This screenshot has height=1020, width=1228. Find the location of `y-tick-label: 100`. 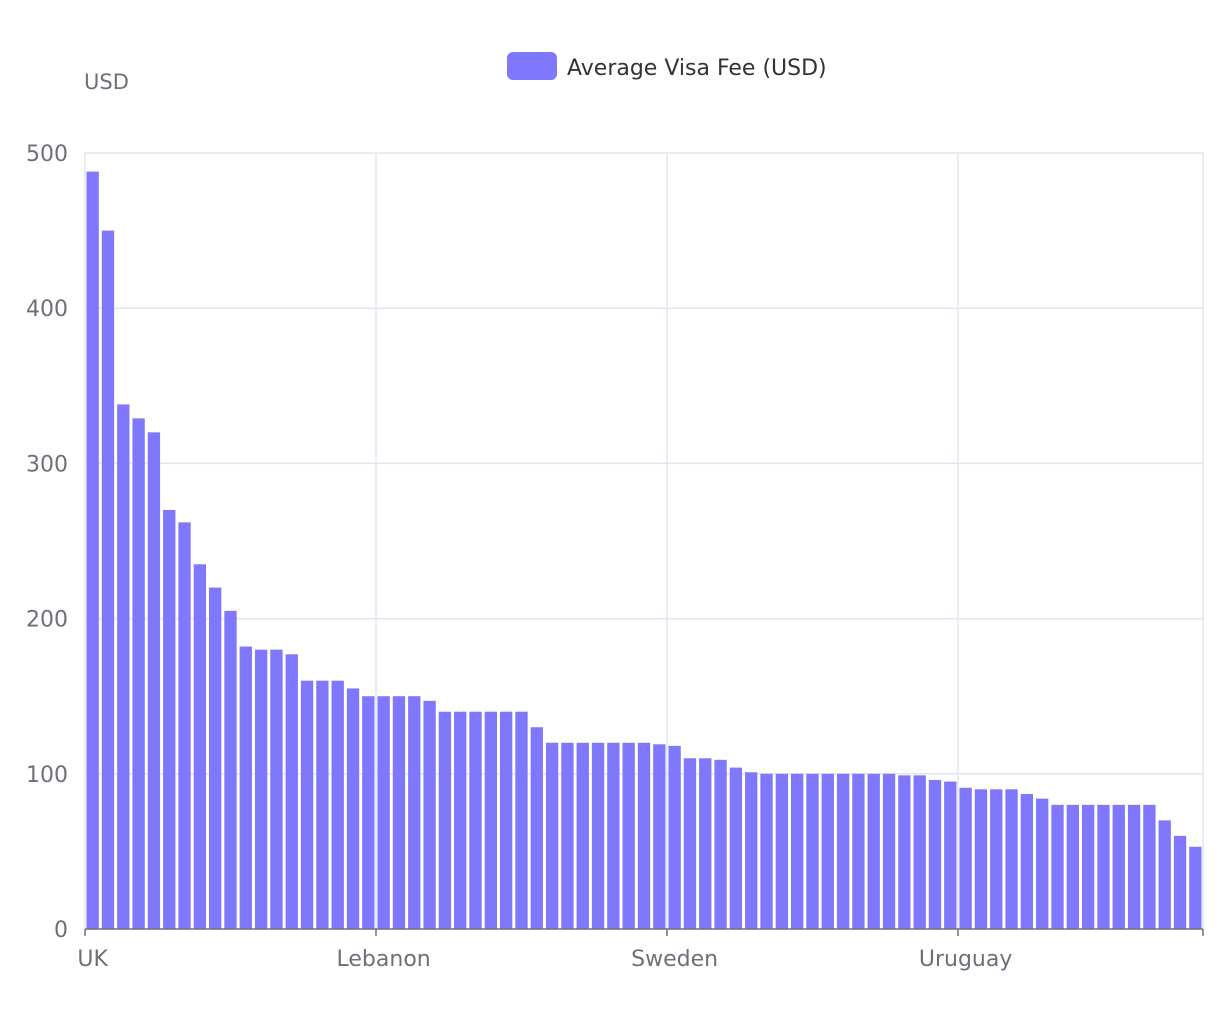

y-tick-label: 100 is located at coordinates (47, 775).